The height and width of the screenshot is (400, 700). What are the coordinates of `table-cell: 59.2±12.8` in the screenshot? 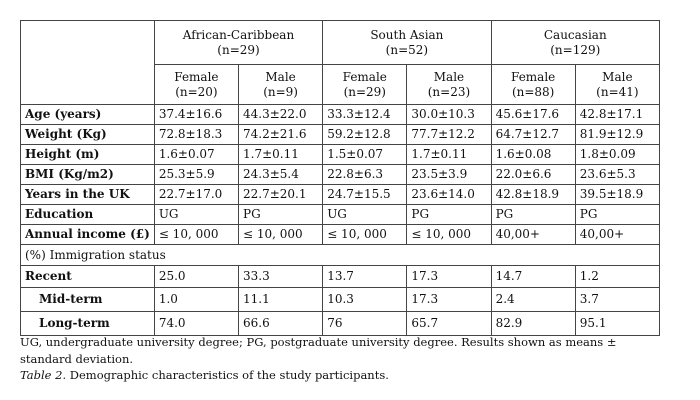 It's located at (365, 134).